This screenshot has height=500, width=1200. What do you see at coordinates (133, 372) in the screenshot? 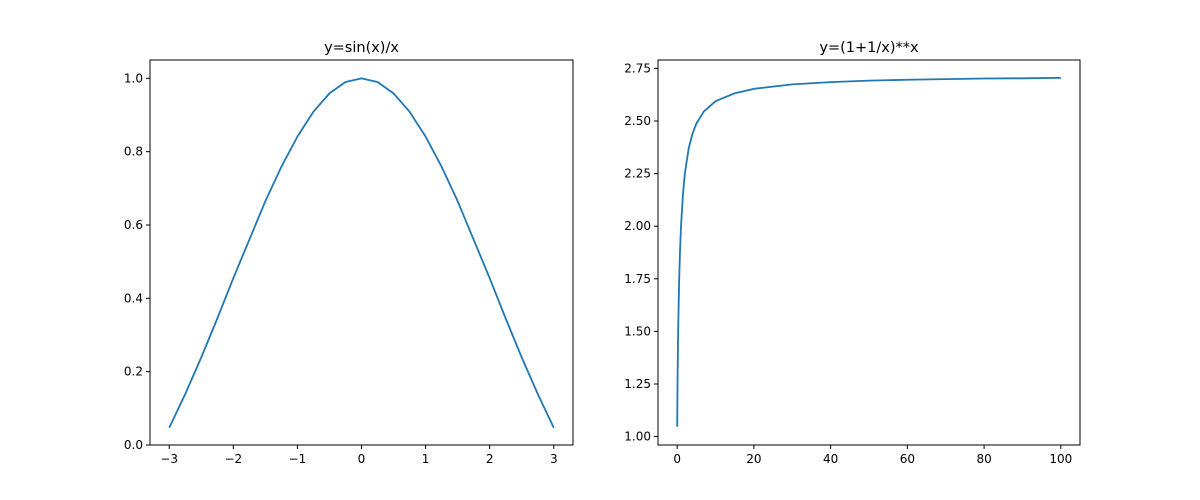
I see `y-tick-label: 0.2` at bounding box center [133, 372].